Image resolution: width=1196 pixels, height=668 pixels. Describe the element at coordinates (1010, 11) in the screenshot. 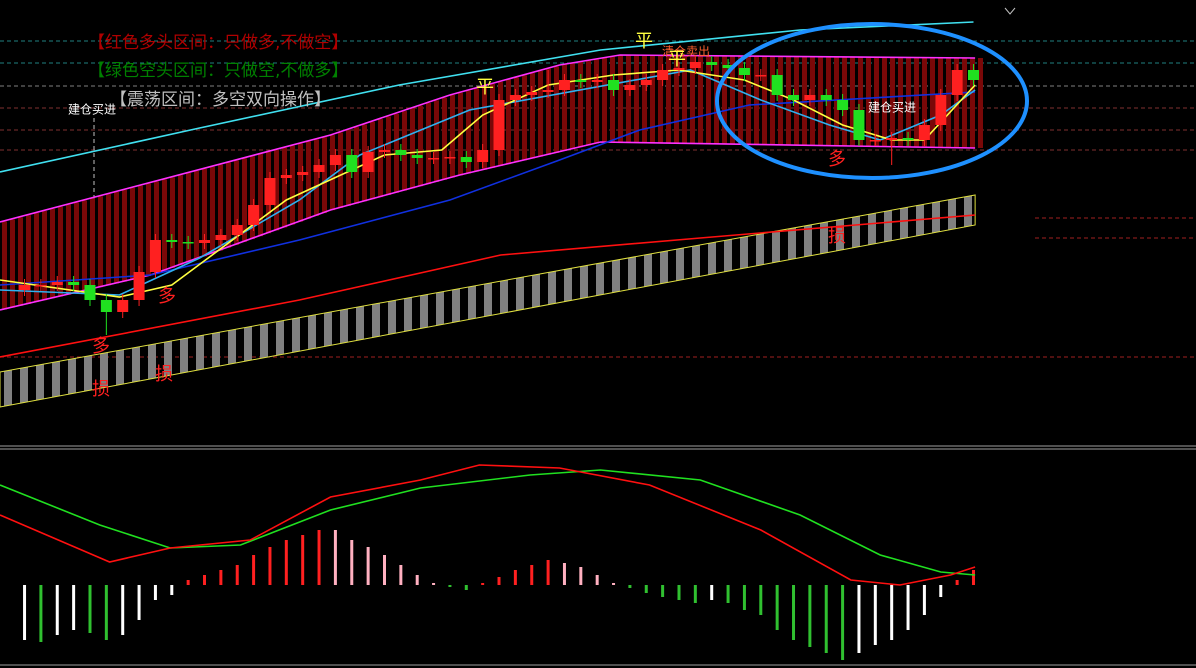

I see `marker` at that location.